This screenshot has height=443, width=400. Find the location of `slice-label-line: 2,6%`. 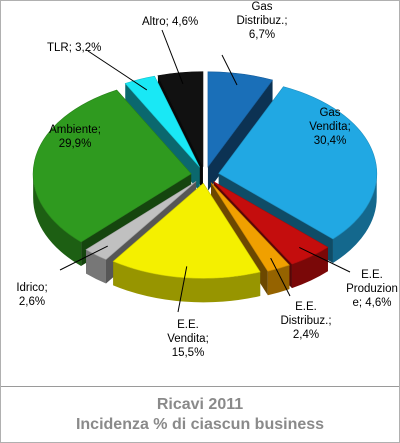

slice-label-line: 2,6% is located at coordinates (32, 302).